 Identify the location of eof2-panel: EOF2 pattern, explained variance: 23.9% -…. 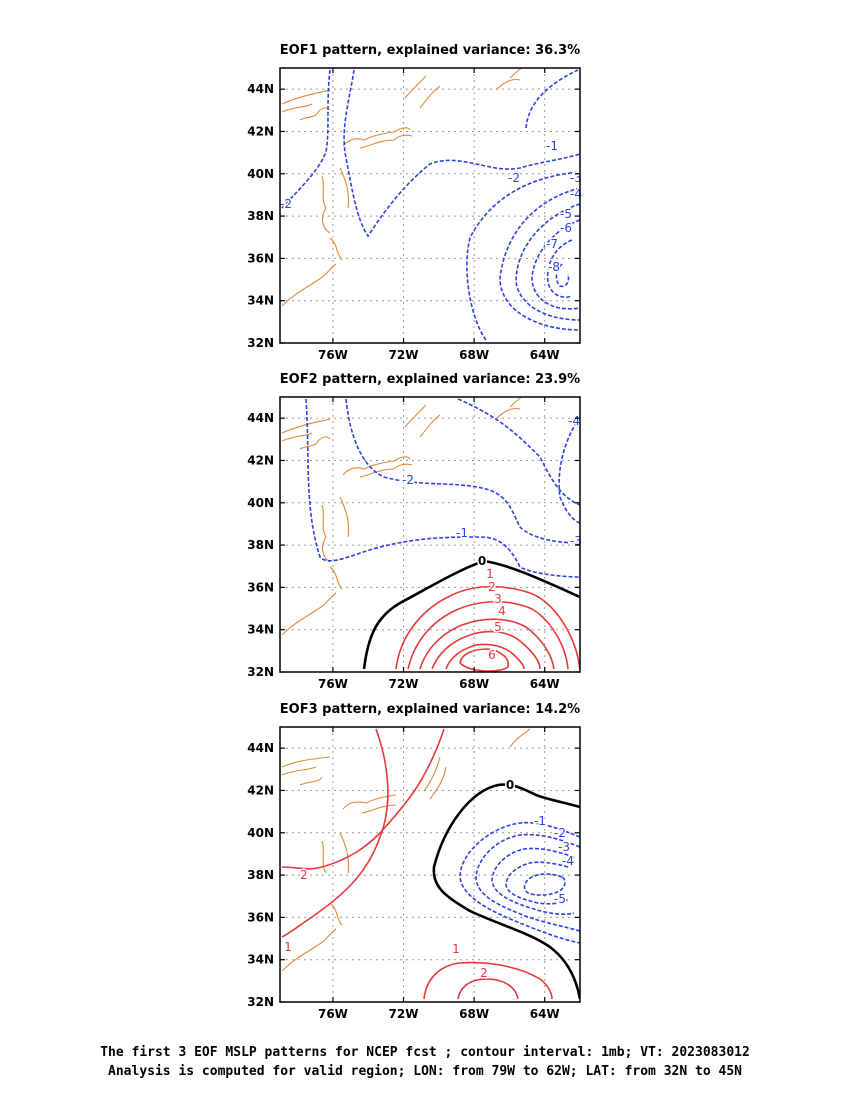
(415, 531).